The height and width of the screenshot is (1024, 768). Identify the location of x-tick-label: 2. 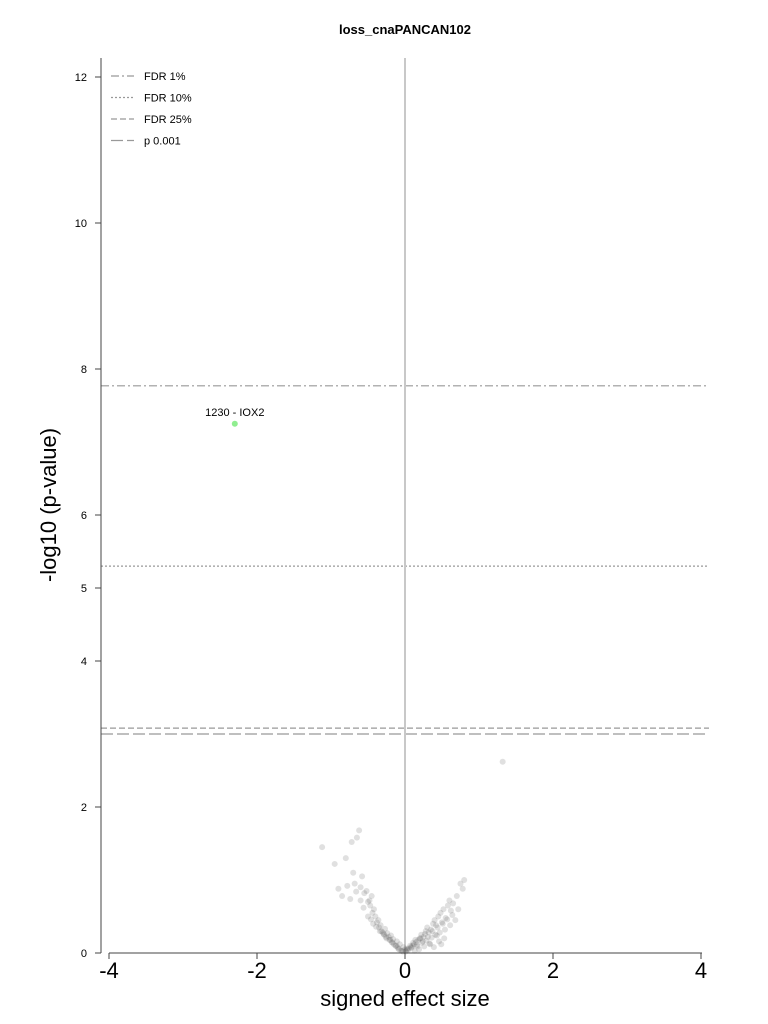
(553, 970).